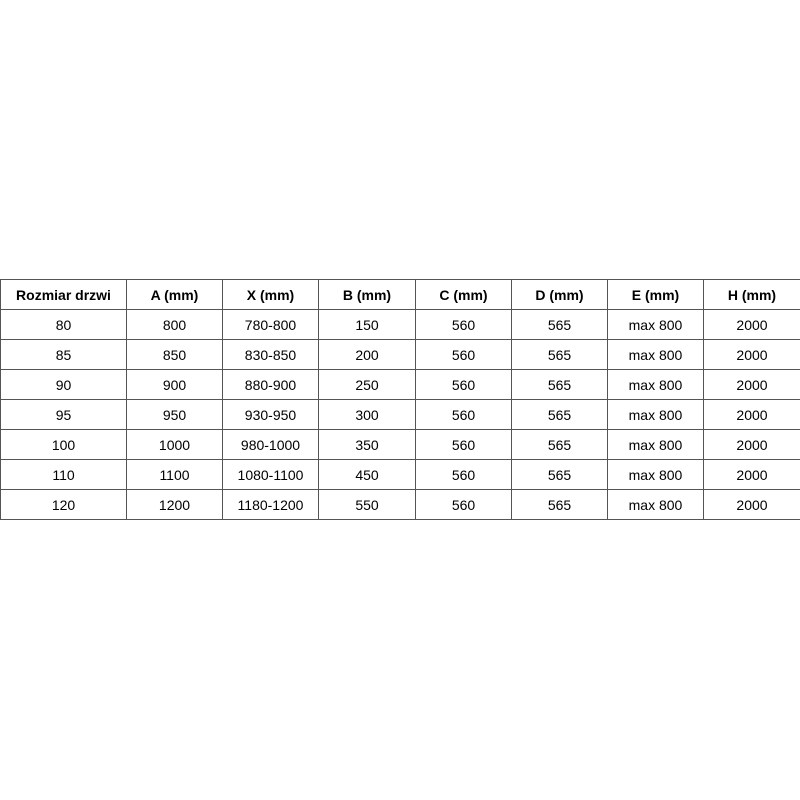  I want to click on table-cell: 95, so click(63, 414).